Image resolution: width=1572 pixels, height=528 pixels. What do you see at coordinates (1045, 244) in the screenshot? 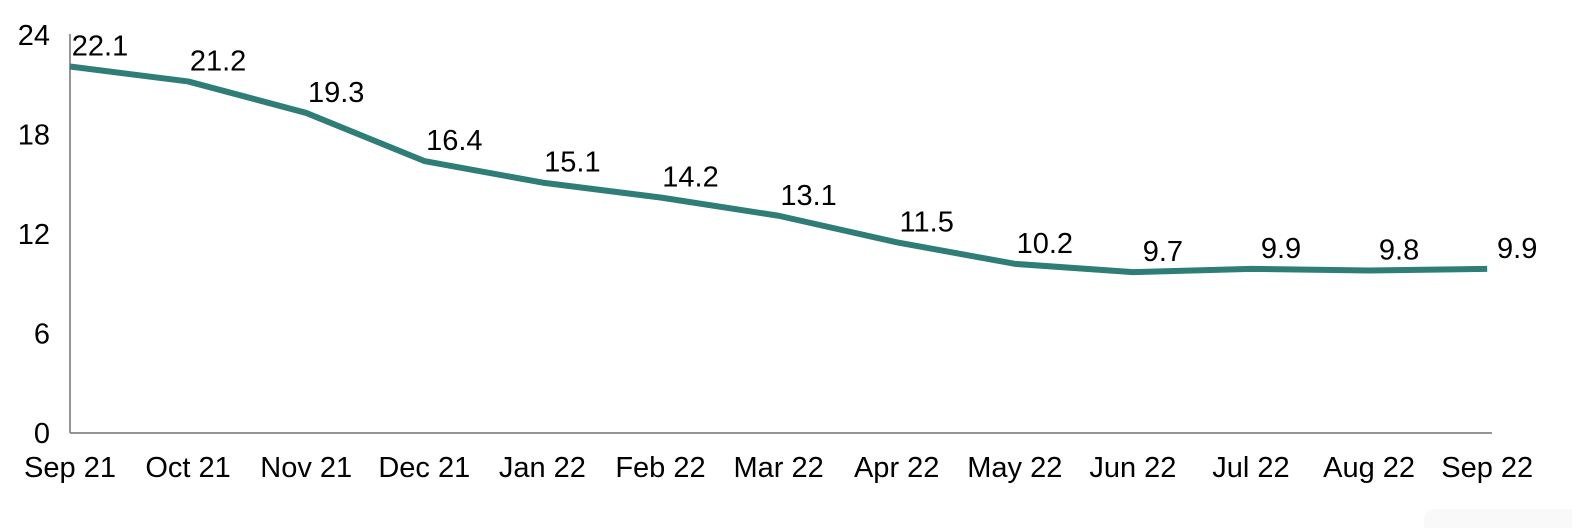
I see `data-point-label: 10.2` at bounding box center [1045, 244].